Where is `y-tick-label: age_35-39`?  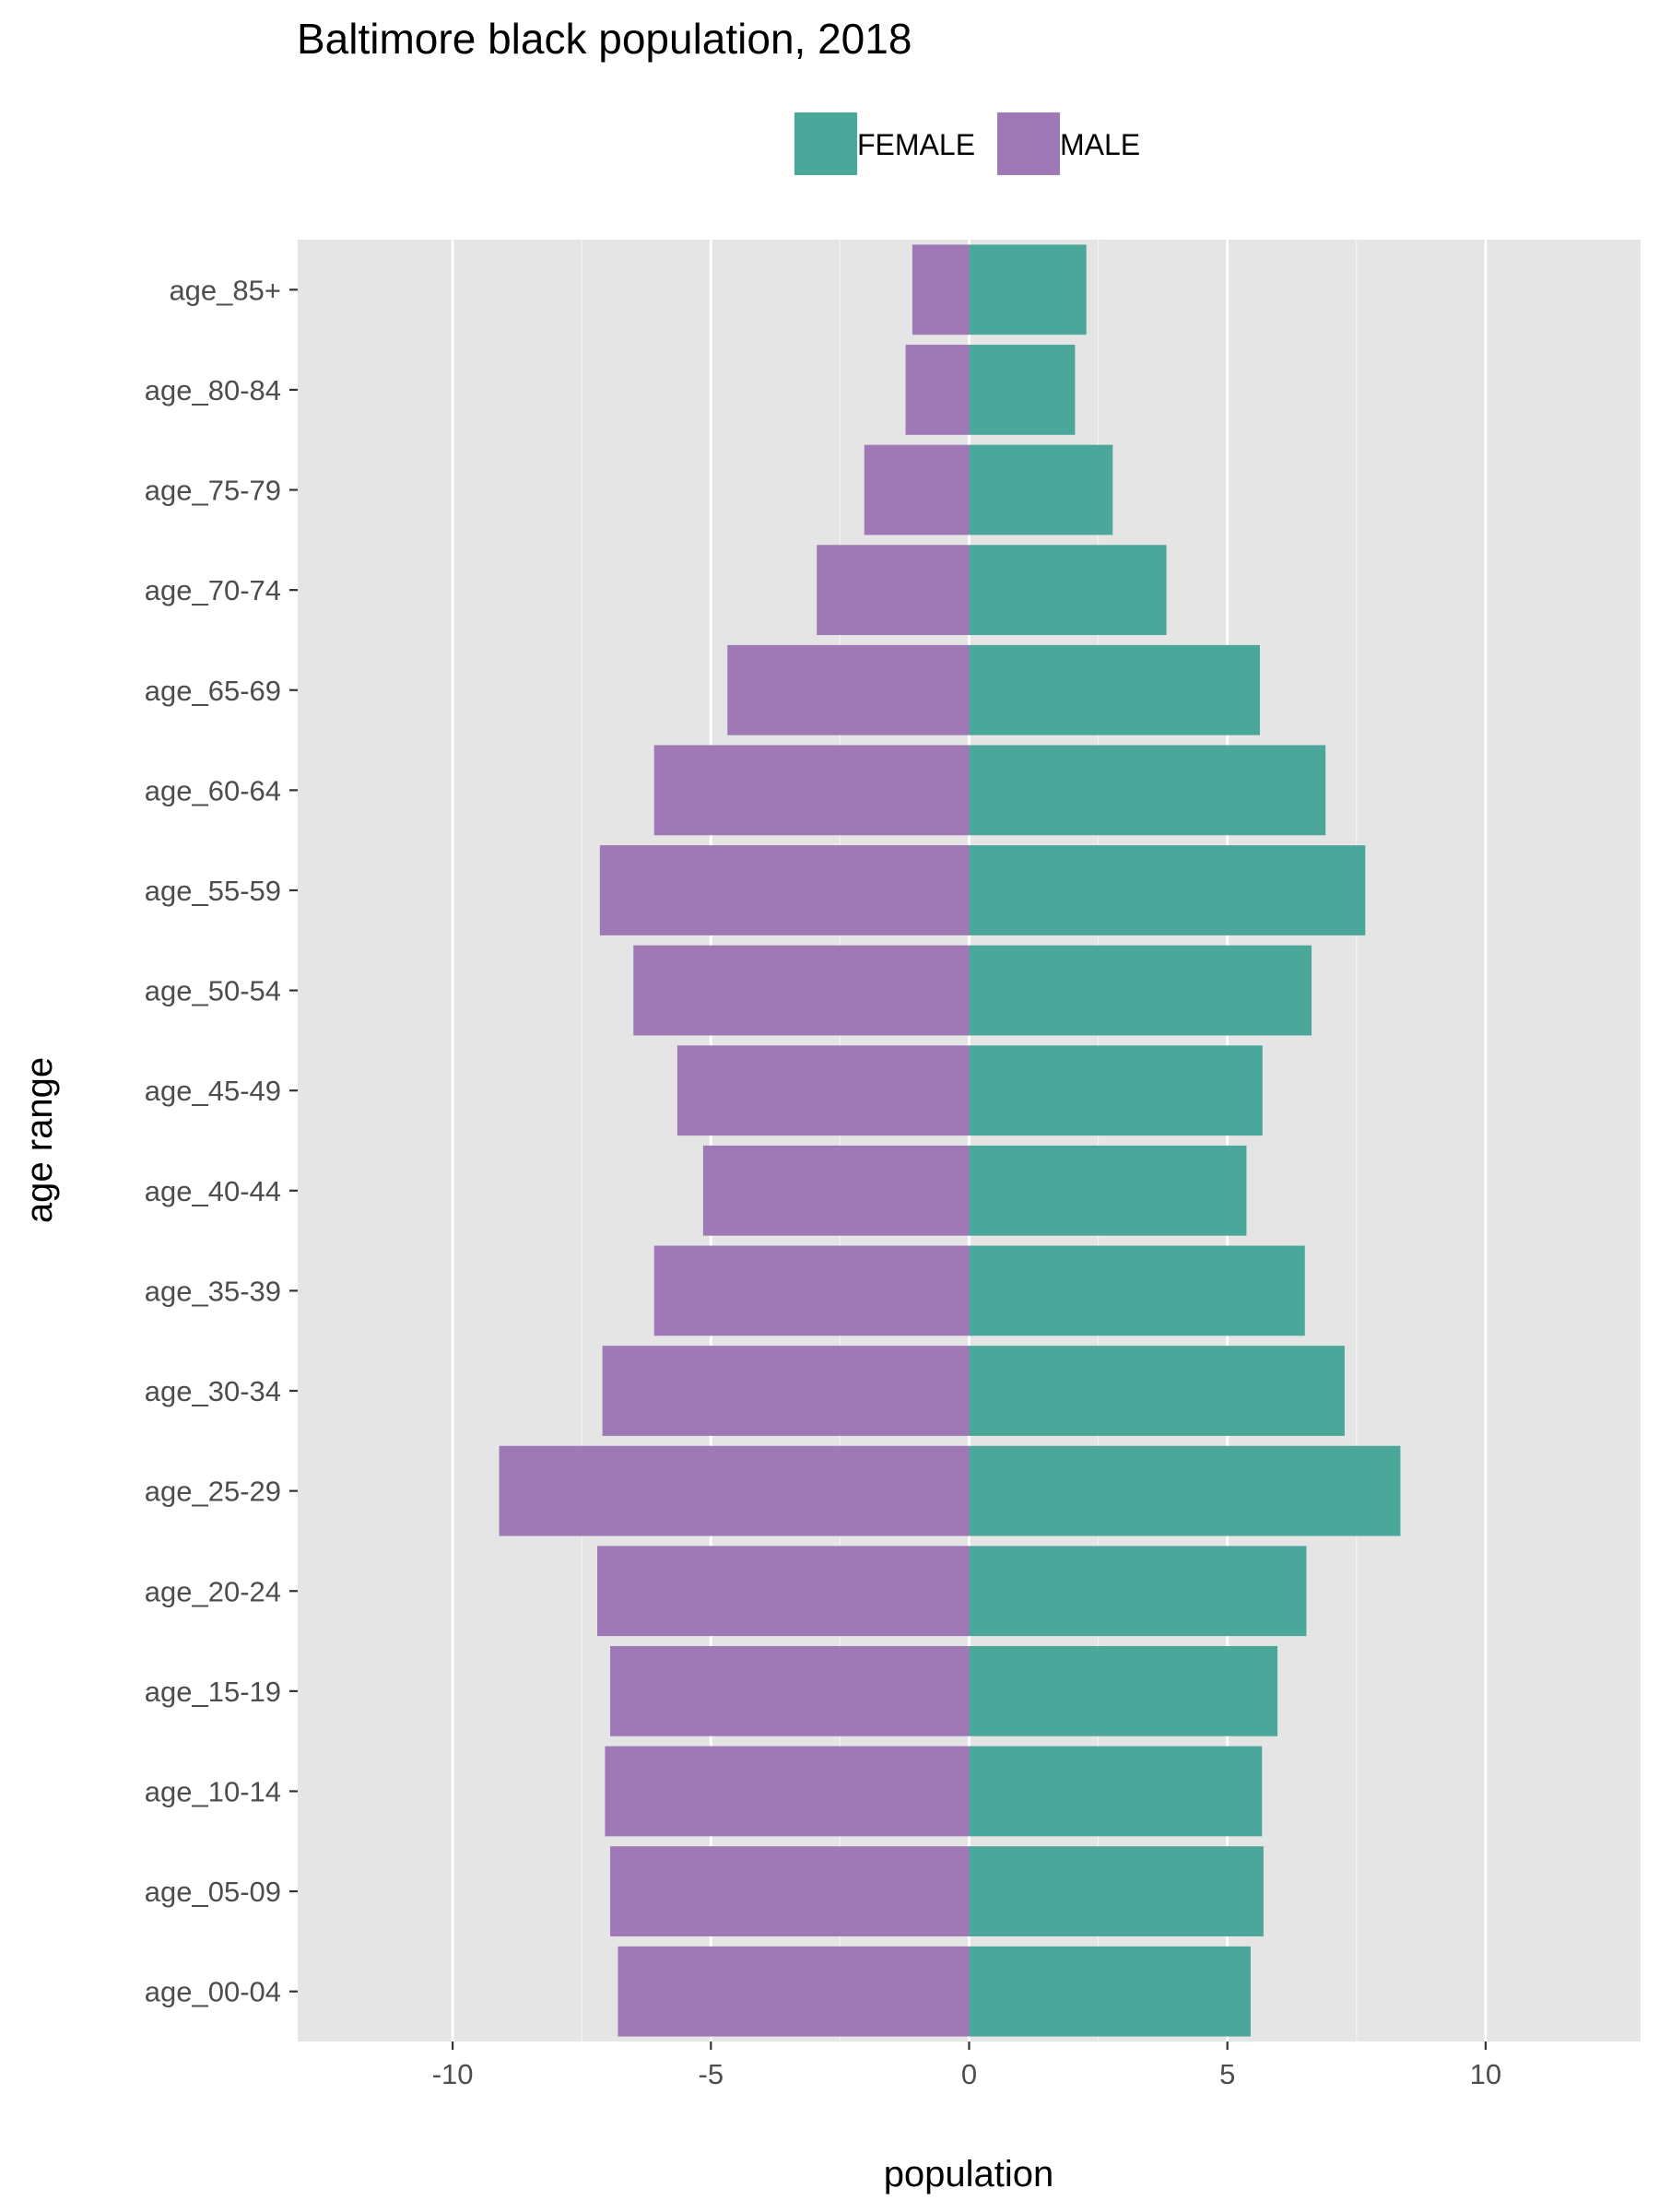 y-tick-label: age_35-39 is located at coordinates (213, 1291).